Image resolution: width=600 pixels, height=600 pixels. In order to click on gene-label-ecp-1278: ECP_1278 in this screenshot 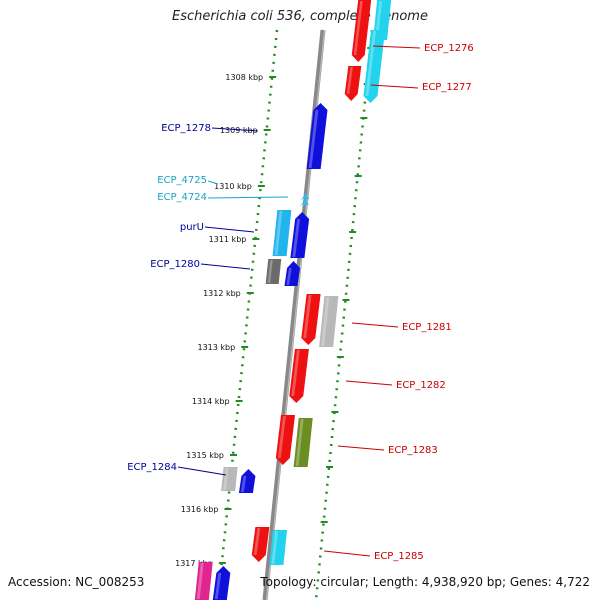, I will do `click(186, 128)`.